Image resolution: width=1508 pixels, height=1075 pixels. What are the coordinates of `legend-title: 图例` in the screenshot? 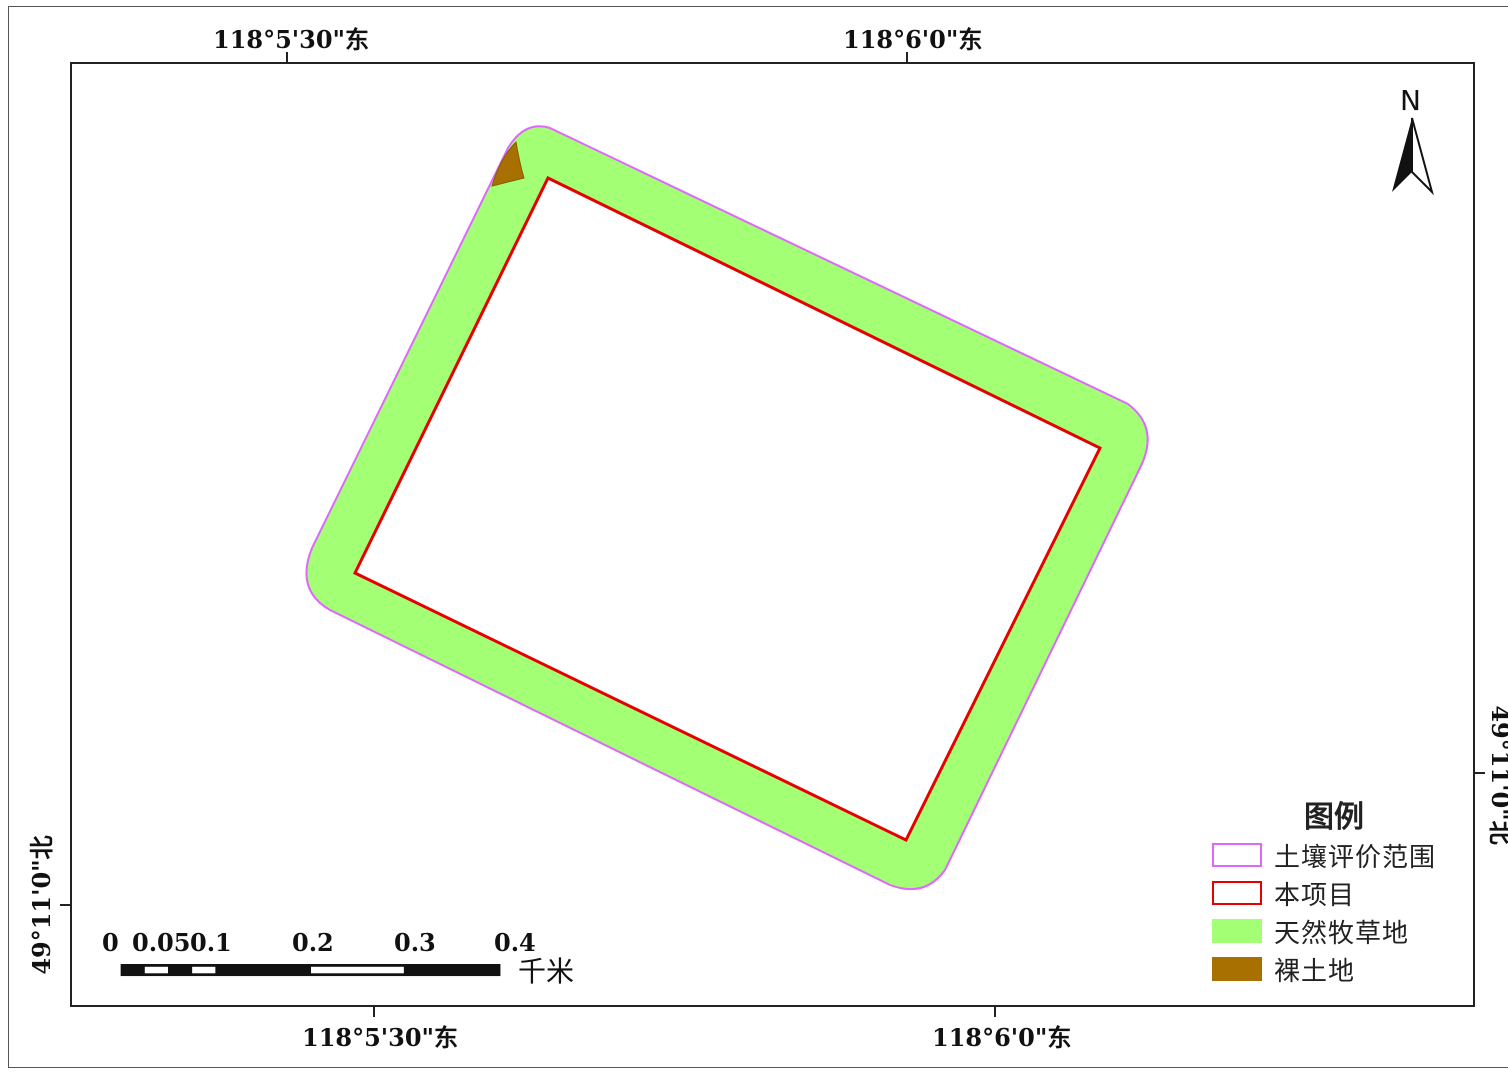 It's located at (1334, 817).